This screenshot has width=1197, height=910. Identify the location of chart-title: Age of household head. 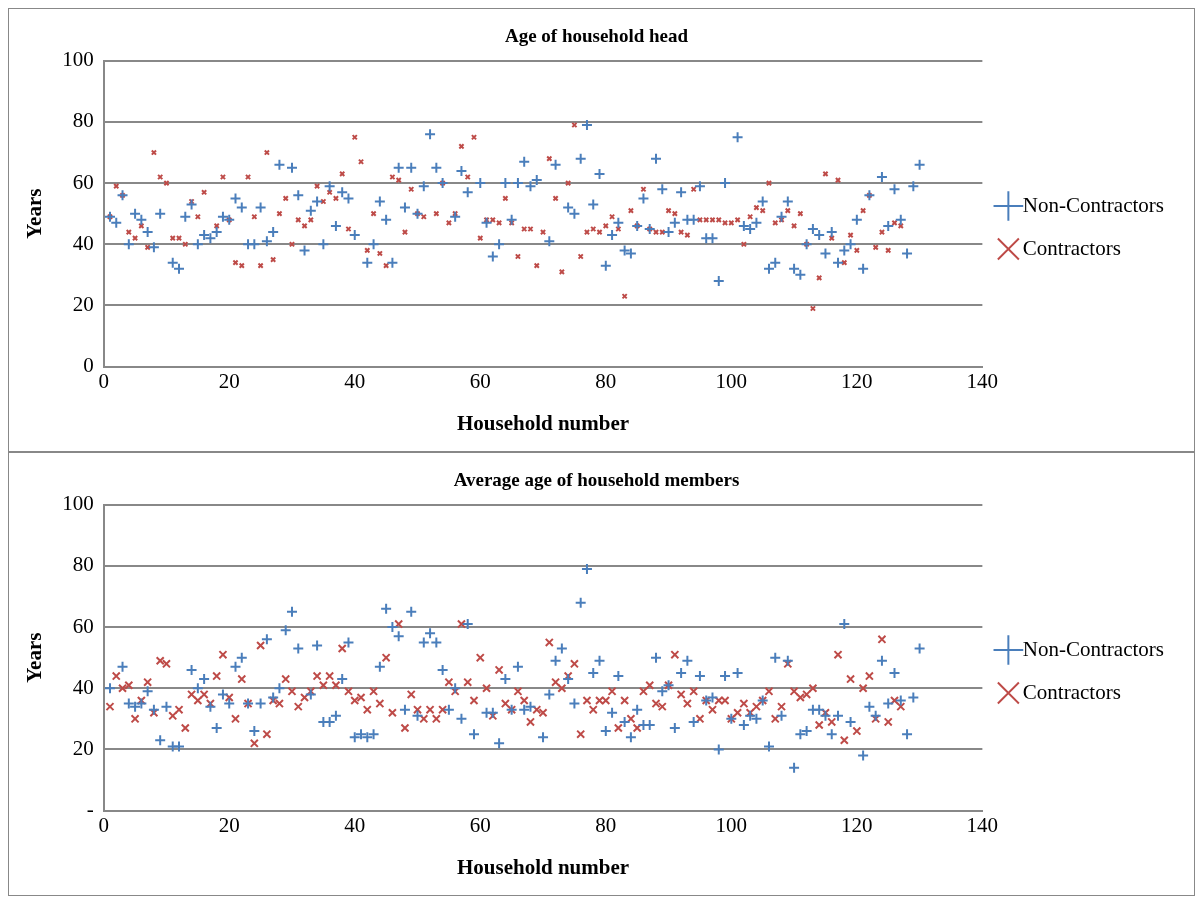
(596, 36).